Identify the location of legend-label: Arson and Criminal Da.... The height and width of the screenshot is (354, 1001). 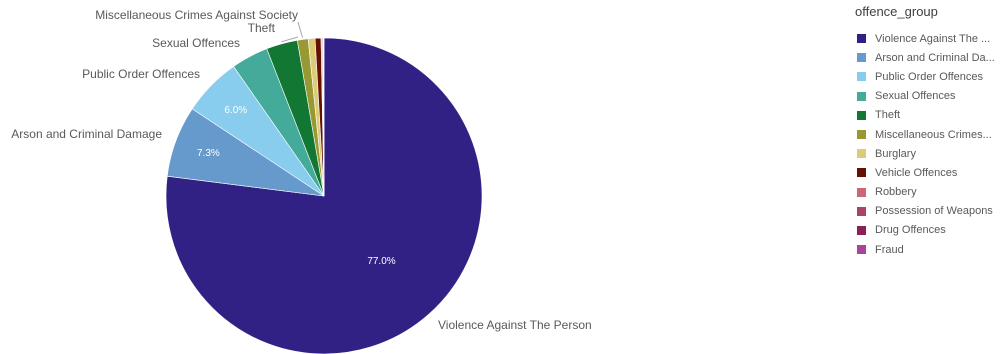
(935, 57).